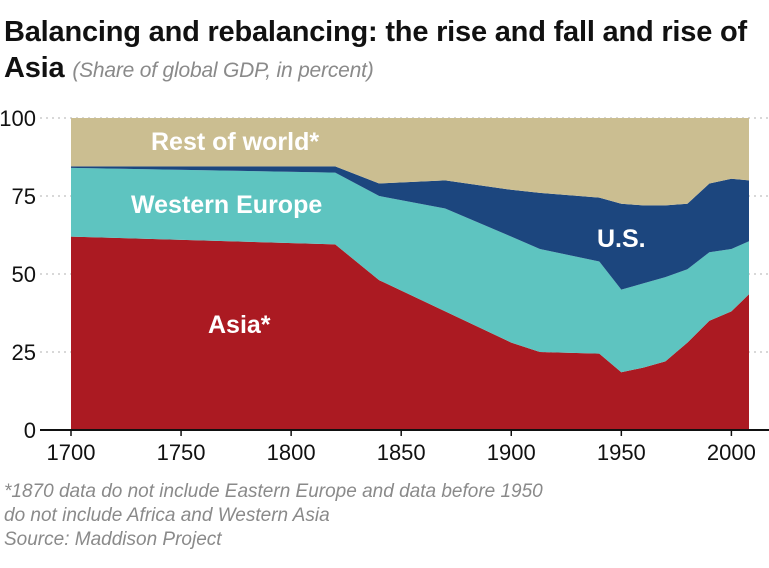  Describe the element at coordinates (24, 352) in the screenshot. I see `y-tick-25: 25` at that location.